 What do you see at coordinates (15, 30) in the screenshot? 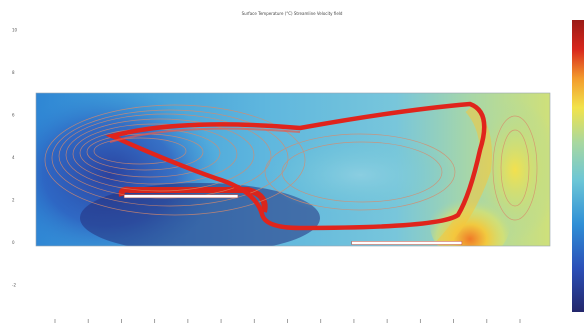
I see `y-tick-label: 10` at bounding box center [15, 30].